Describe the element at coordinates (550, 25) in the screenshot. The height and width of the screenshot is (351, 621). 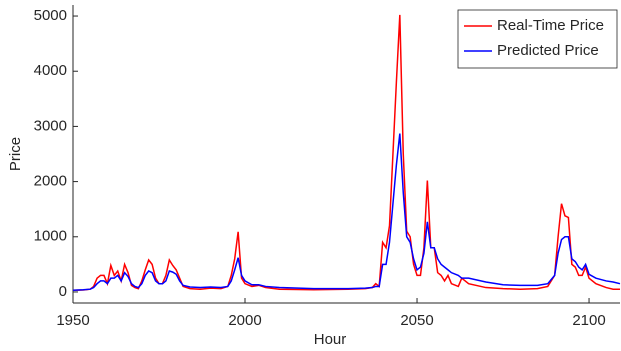
I see `legend-label: Real-Time Price` at that location.